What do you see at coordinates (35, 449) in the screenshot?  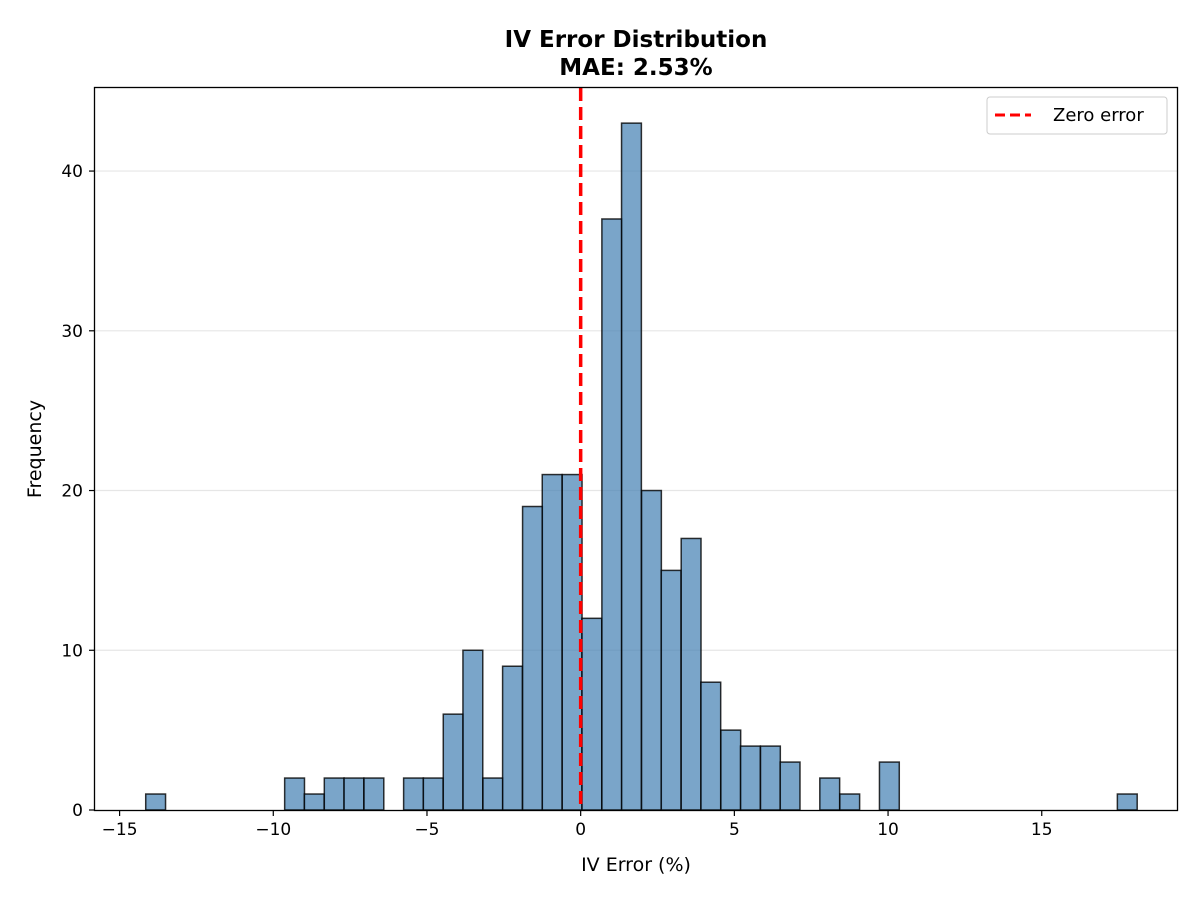 I see `y-axis-label: Frequency` at bounding box center [35, 449].